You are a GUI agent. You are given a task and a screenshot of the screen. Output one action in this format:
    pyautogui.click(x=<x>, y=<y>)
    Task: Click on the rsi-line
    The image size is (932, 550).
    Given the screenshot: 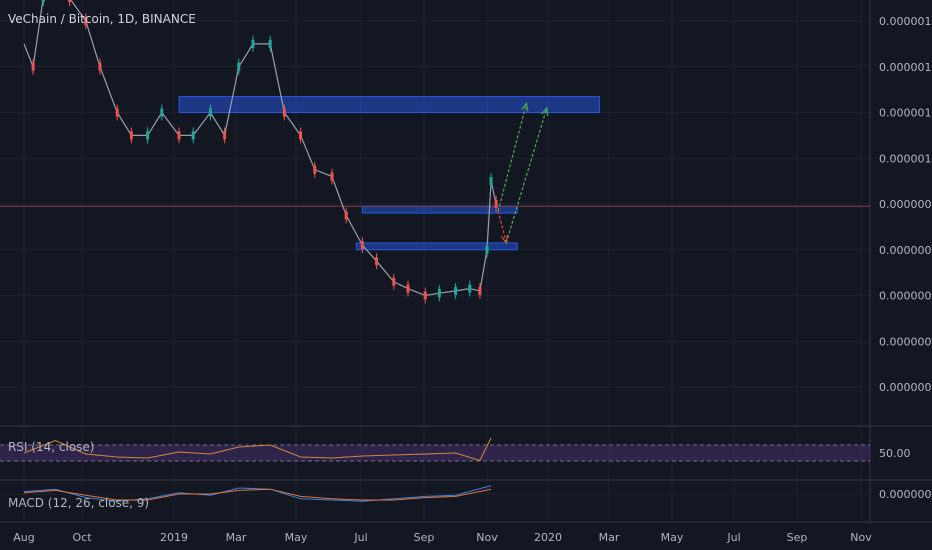 What is the action you would take?
    pyautogui.click(x=257, y=449)
    